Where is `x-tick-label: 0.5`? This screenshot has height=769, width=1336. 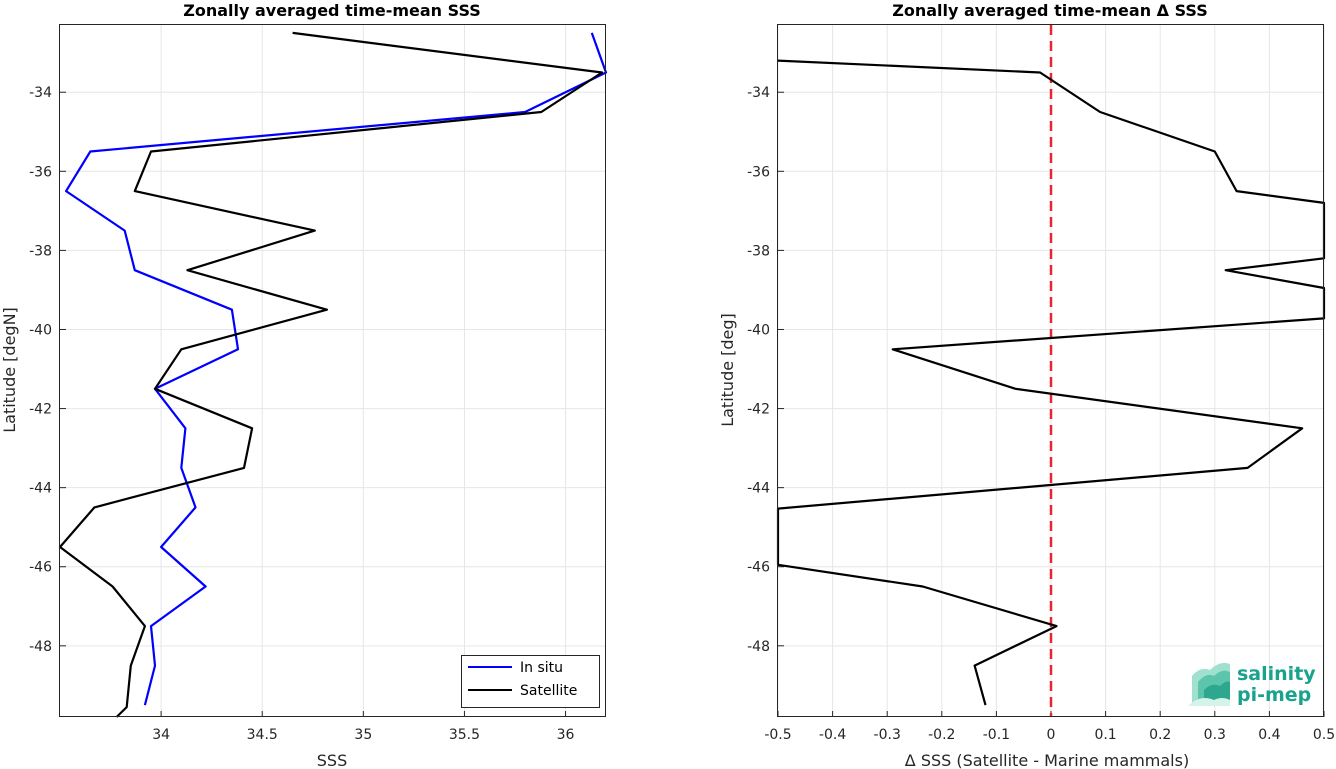
x-tick-label: 0.5 is located at coordinates (1324, 735).